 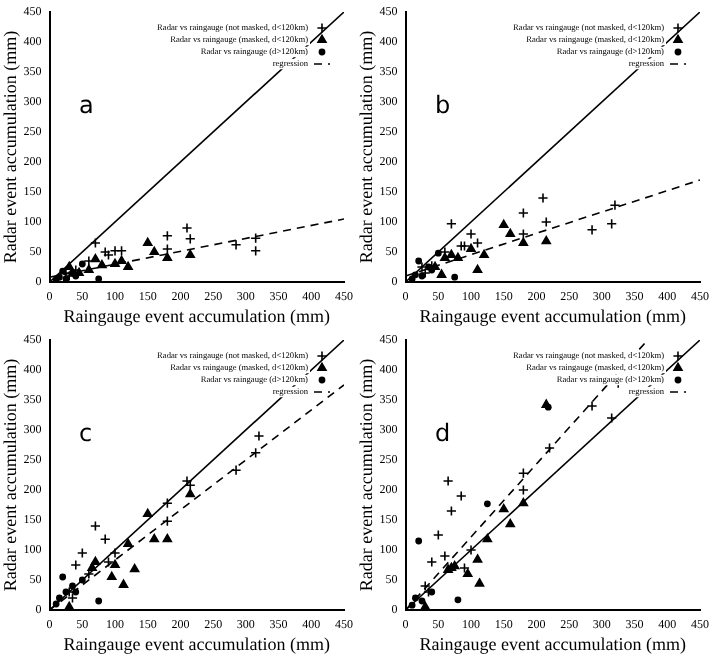 What do you see at coordinates (443, 104) in the screenshot?
I see `annotation: b` at bounding box center [443, 104].